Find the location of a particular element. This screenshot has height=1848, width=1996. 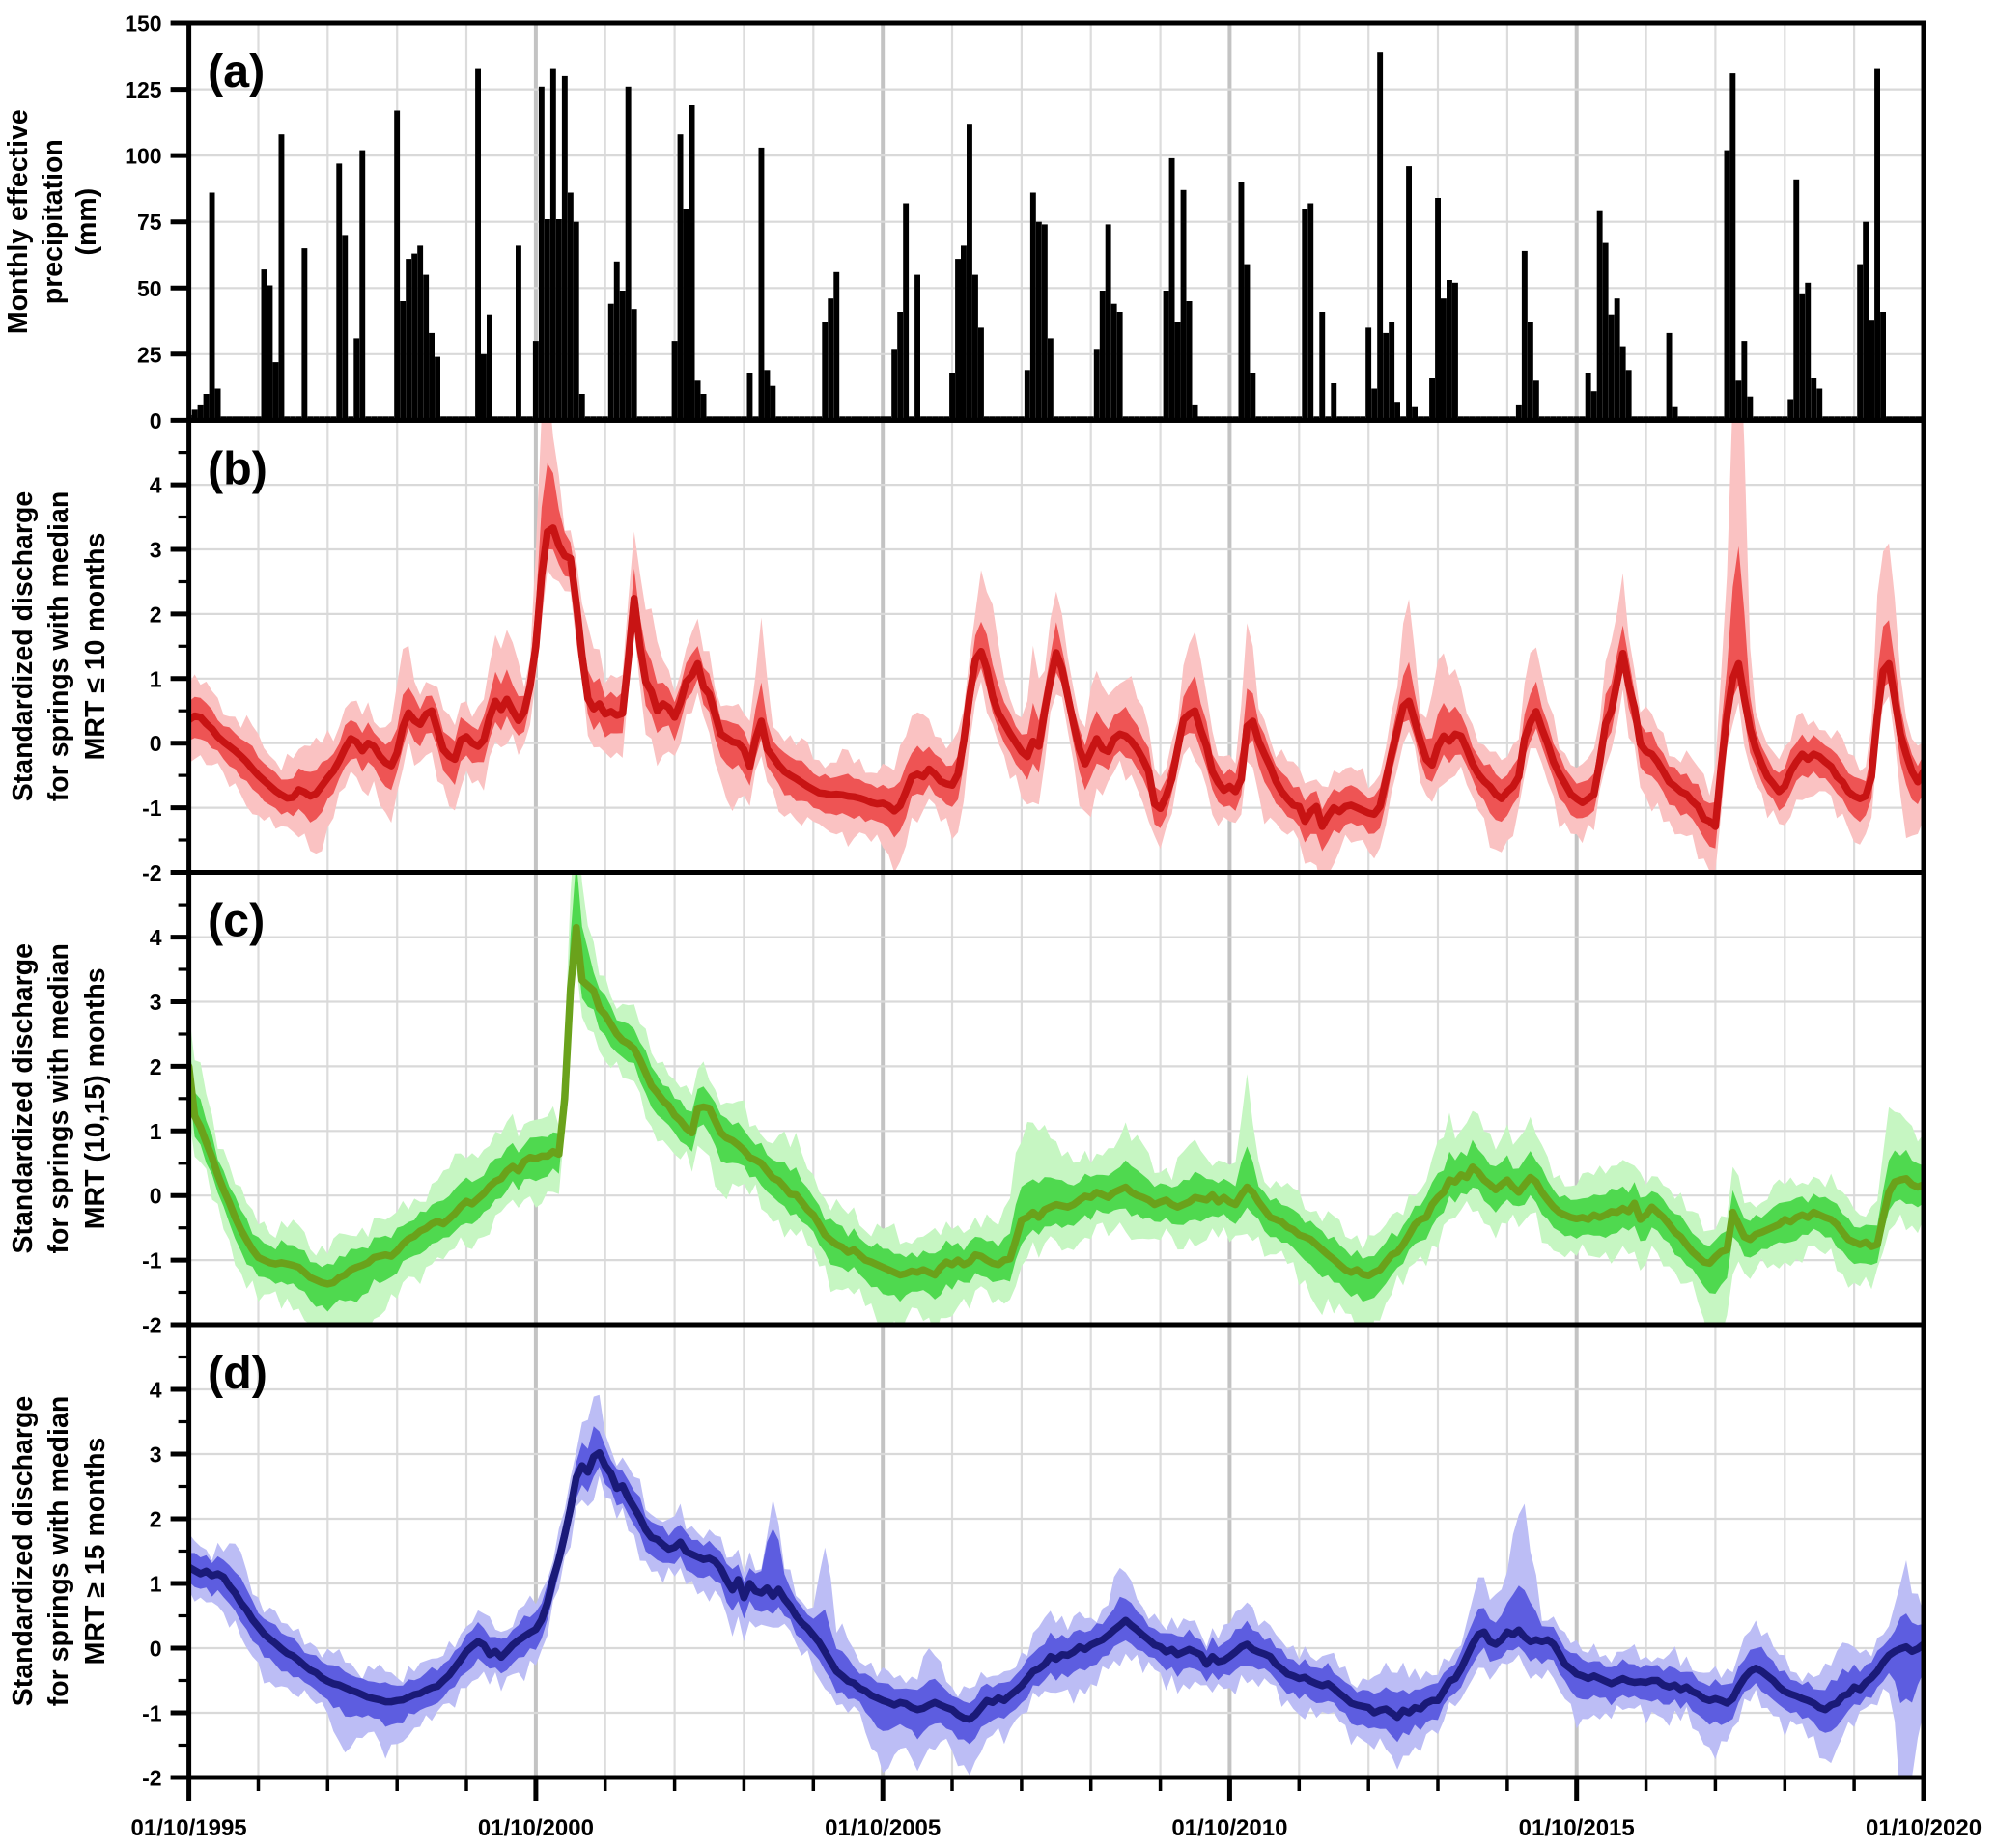

svg-text: 25 is located at coordinates (149, 355).